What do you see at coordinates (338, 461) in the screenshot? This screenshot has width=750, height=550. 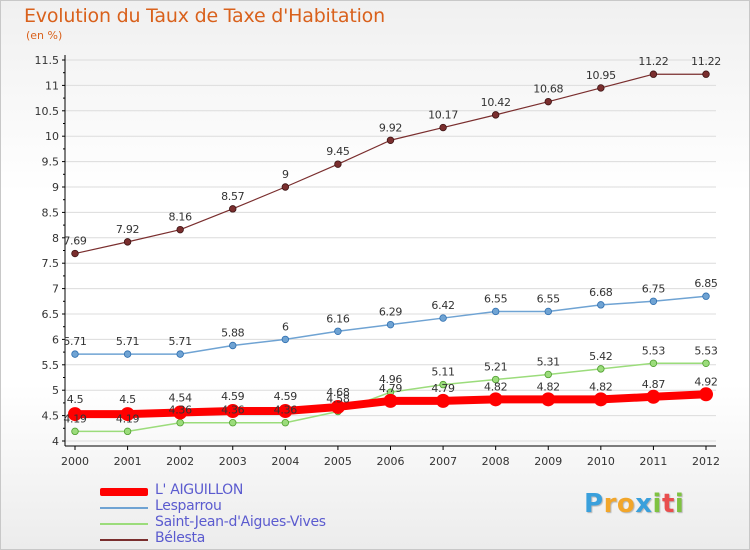 I see `x-tick-label: 2005` at bounding box center [338, 461].